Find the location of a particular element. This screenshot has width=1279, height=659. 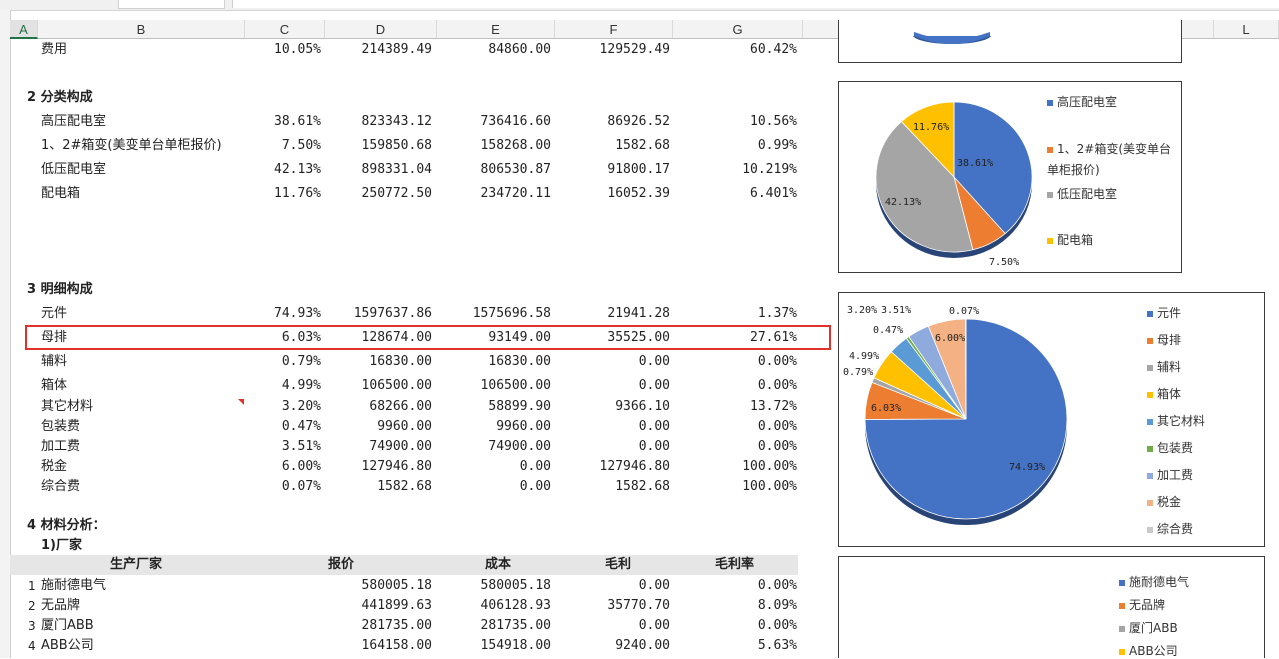

cell-c: 0.47% is located at coordinates (283, 427).